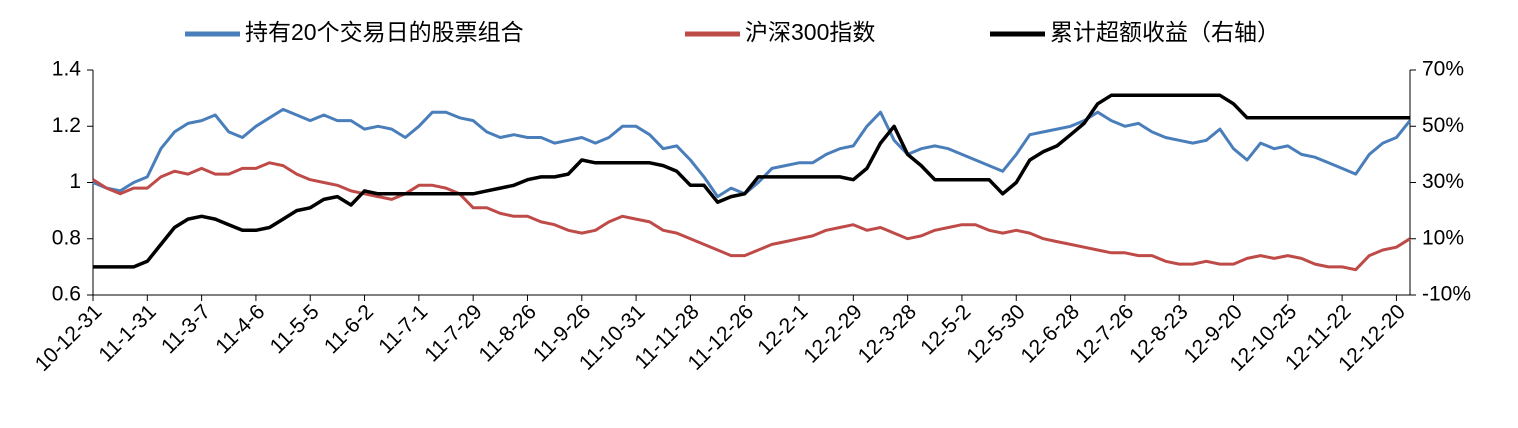 This screenshot has height=428, width=1518. I want to click on x-tick-label: 11-6-2, so click(349, 329).